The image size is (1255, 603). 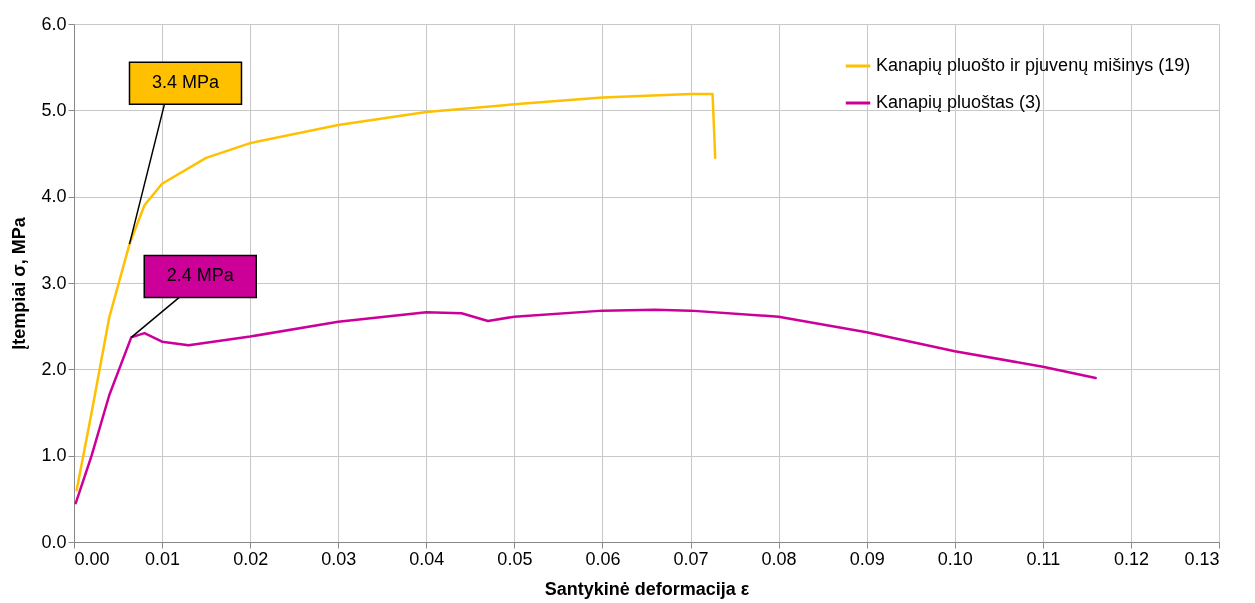 I want to click on y-tick-label: 5.0, so click(x=54, y=109).